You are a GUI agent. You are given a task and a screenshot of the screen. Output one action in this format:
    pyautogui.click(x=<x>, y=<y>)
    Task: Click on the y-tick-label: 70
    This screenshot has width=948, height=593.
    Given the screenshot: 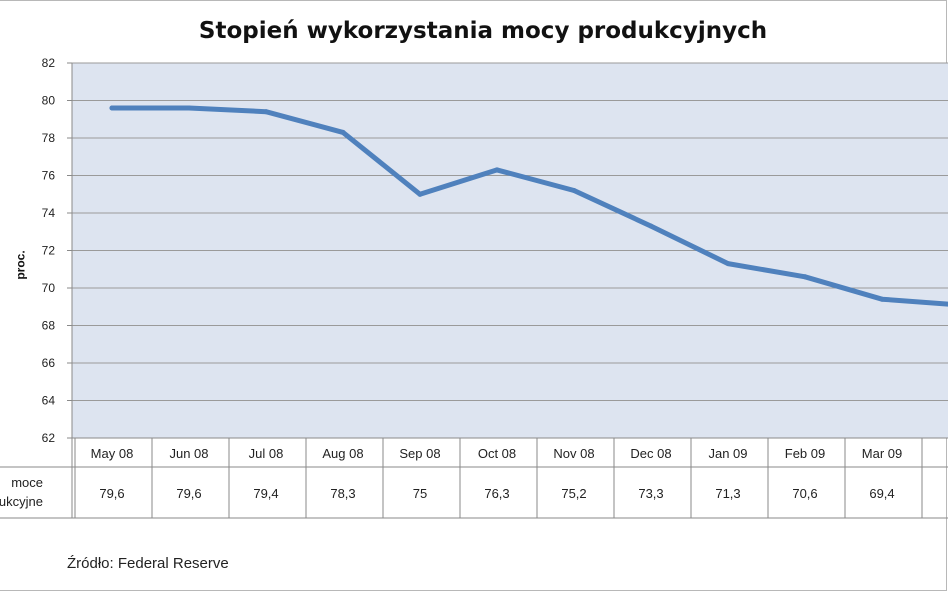 What is the action you would take?
    pyautogui.click(x=49, y=288)
    